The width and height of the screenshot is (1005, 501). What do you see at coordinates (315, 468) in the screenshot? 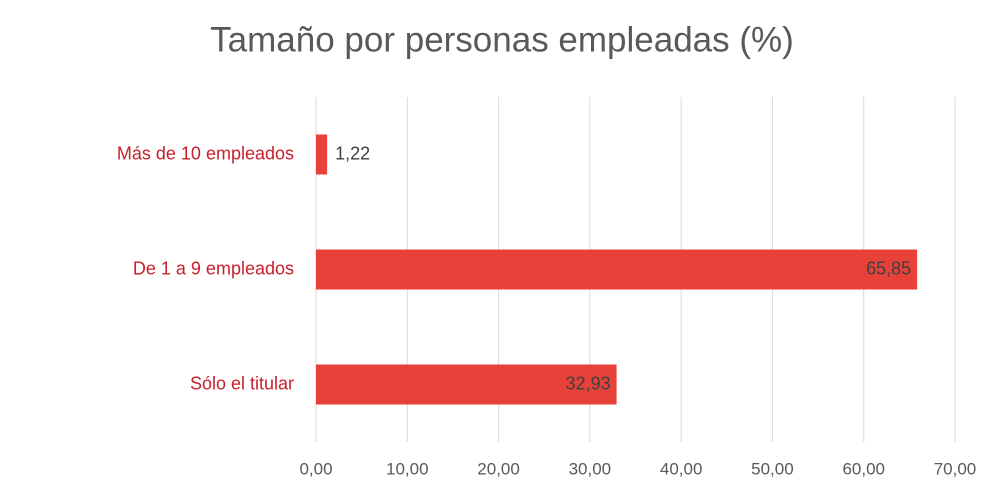
I see `x-tick-label: 0,00` at bounding box center [315, 468].